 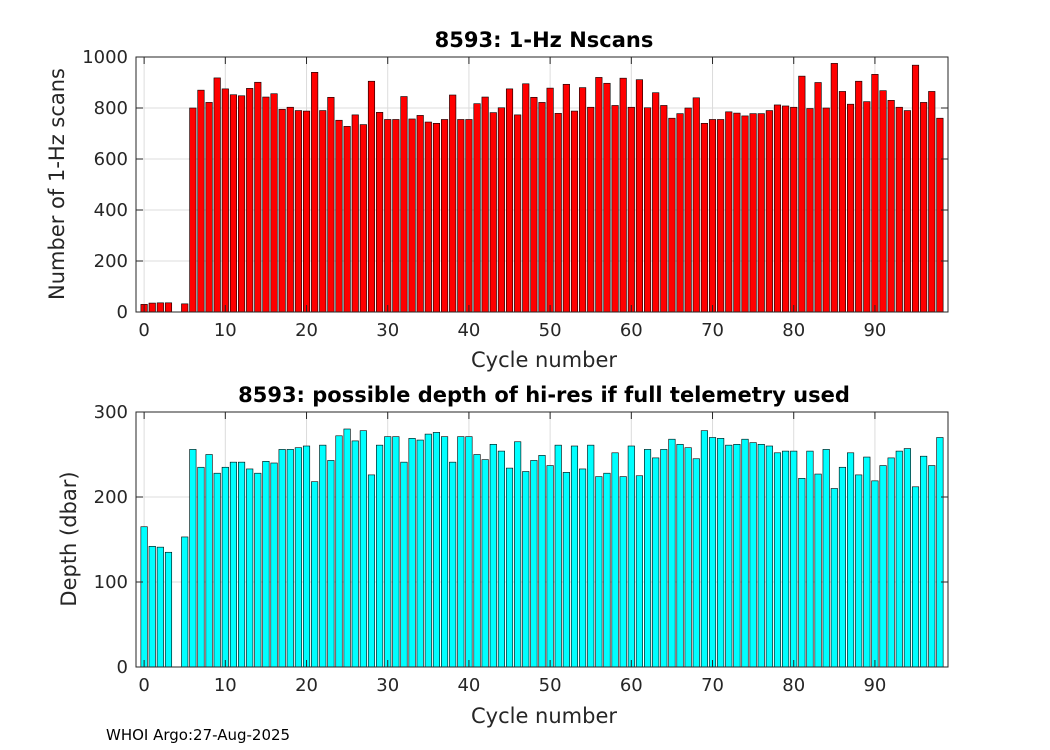 I want to click on depth-y-tick-label: 100, so click(x=111, y=582).